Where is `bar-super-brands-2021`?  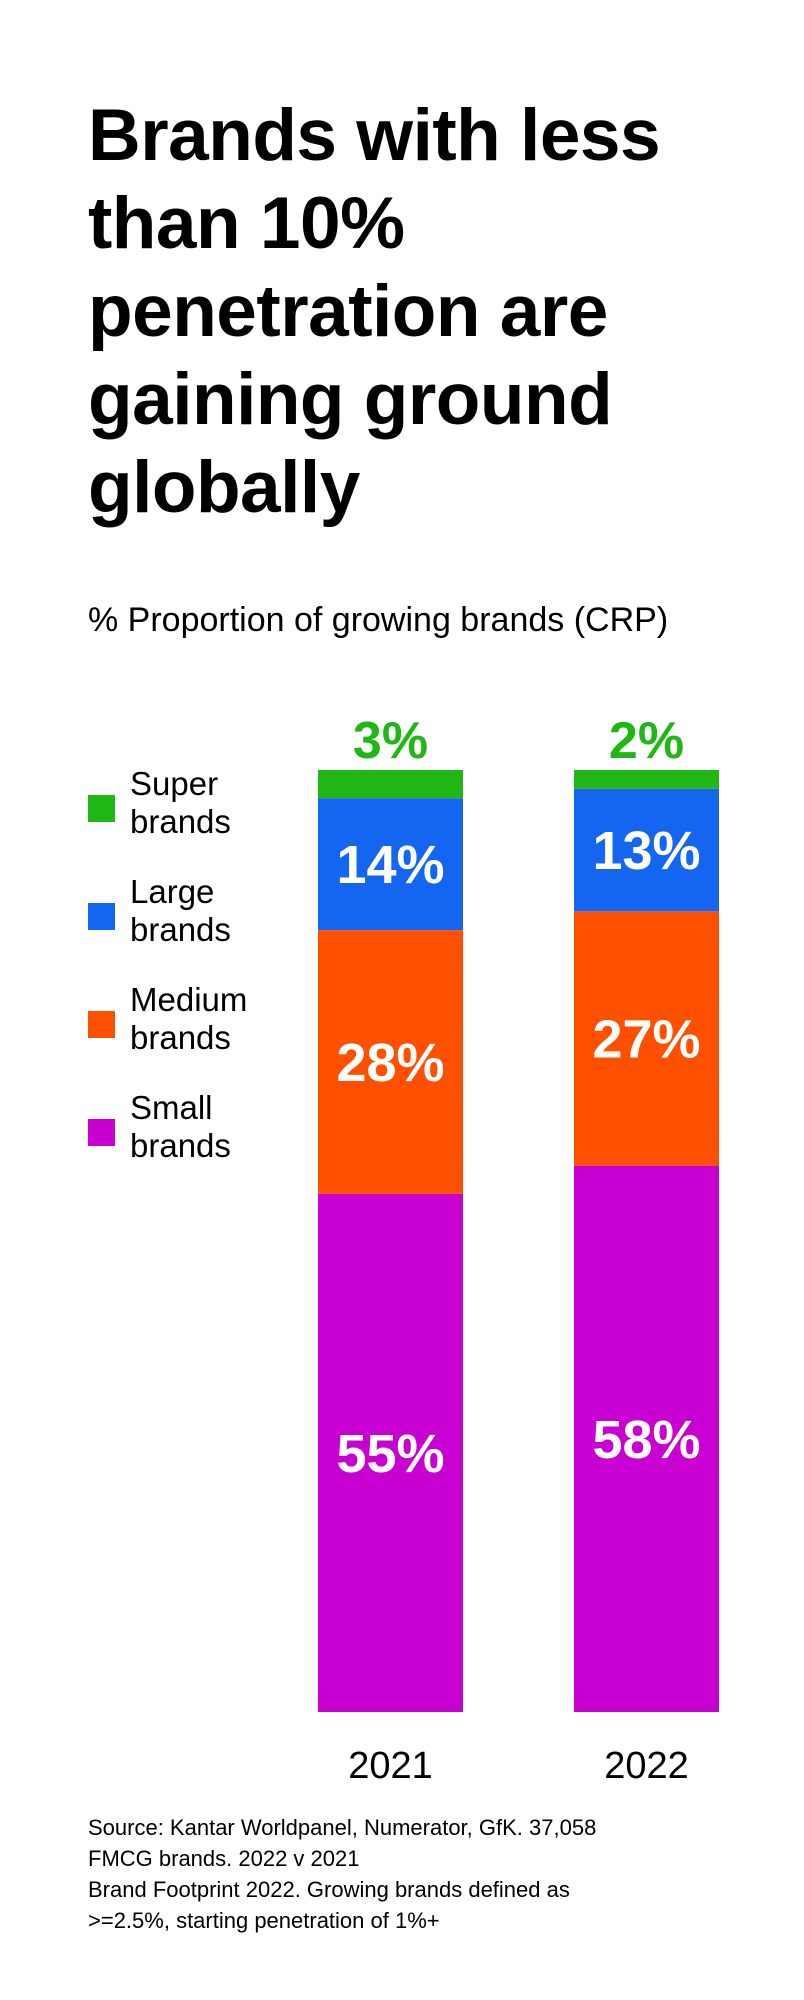
bar-super-brands-2021 is located at coordinates (390, 784).